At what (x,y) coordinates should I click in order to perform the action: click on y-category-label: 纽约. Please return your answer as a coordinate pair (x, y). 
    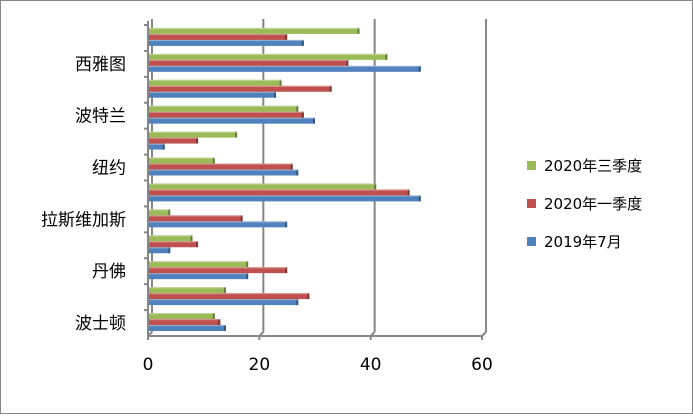
    Looking at the image, I should click on (109, 169).